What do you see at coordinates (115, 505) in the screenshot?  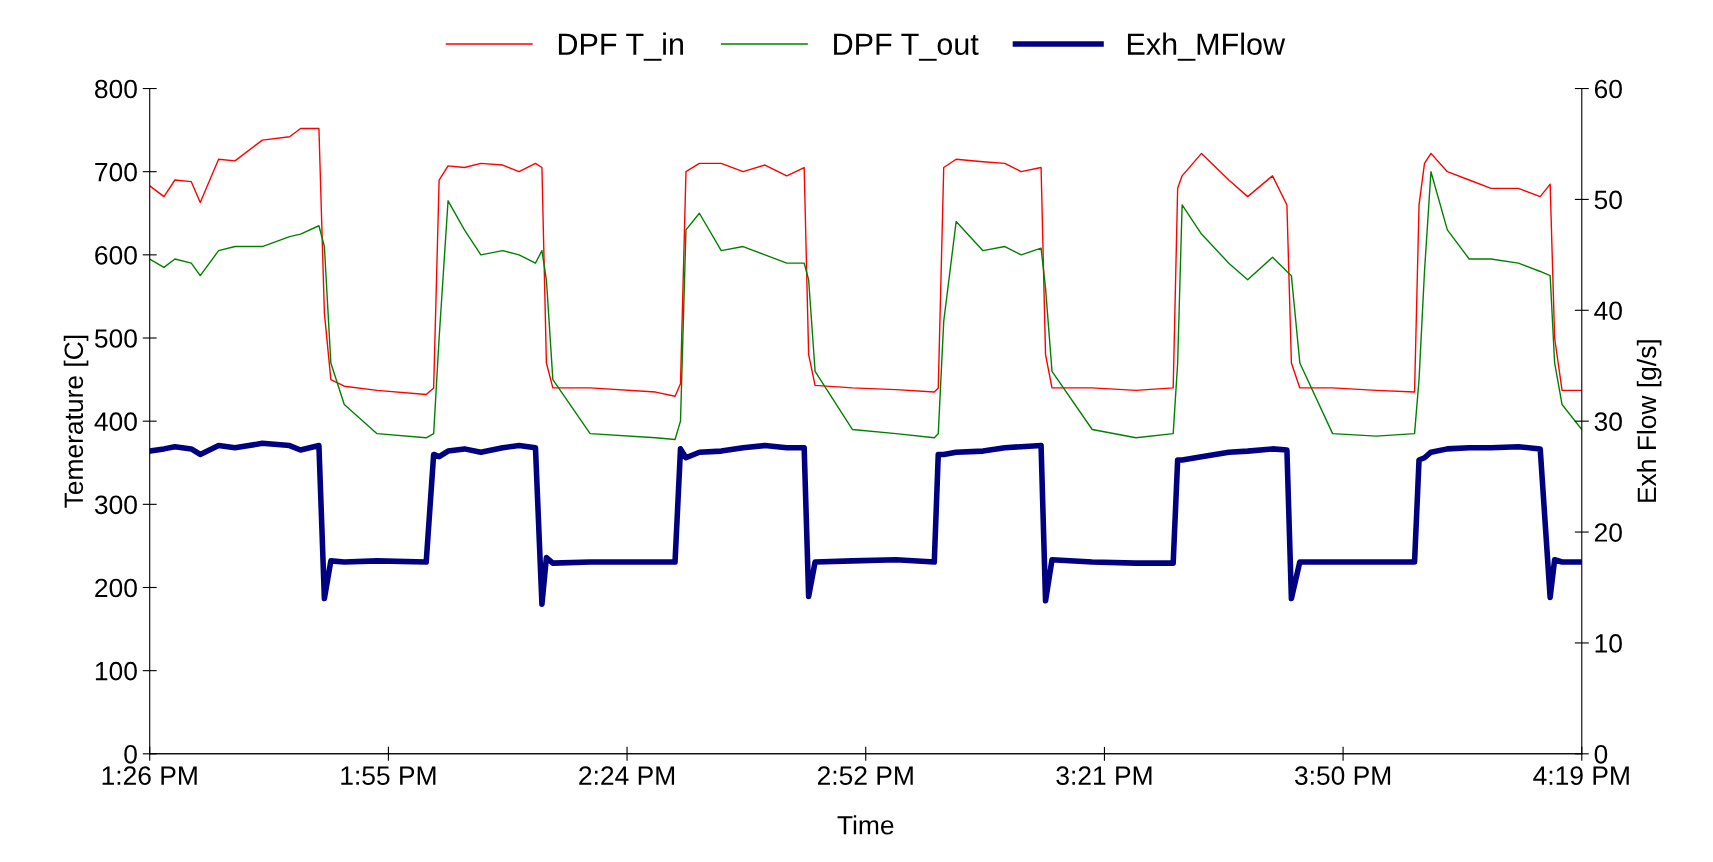 I see `y-tick-label: 300` at bounding box center [115, 505].